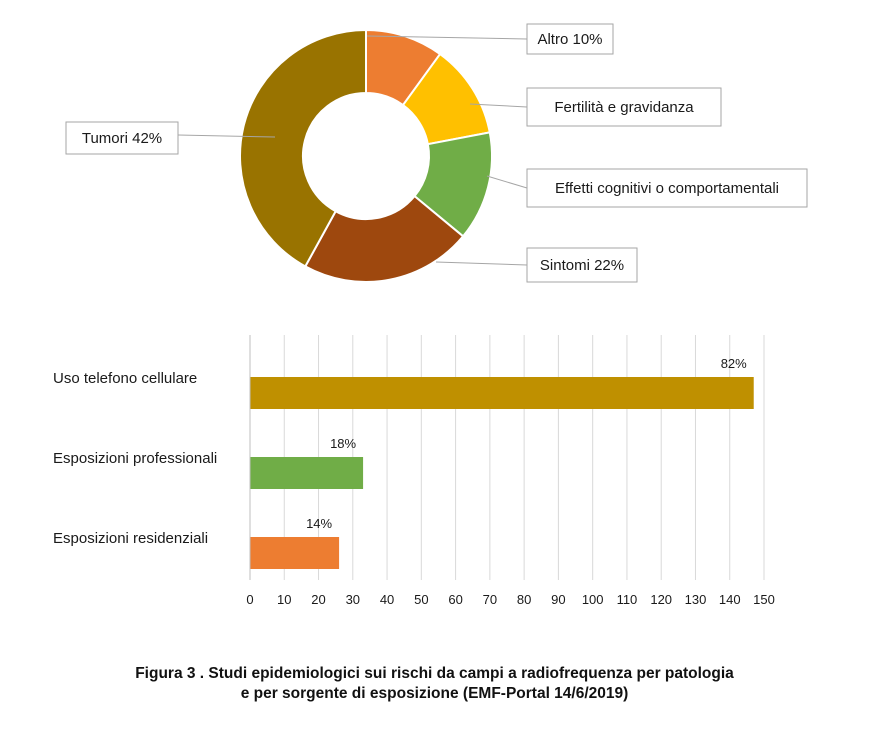  I want to click on x-tick-label: 150, so click(764, 599).